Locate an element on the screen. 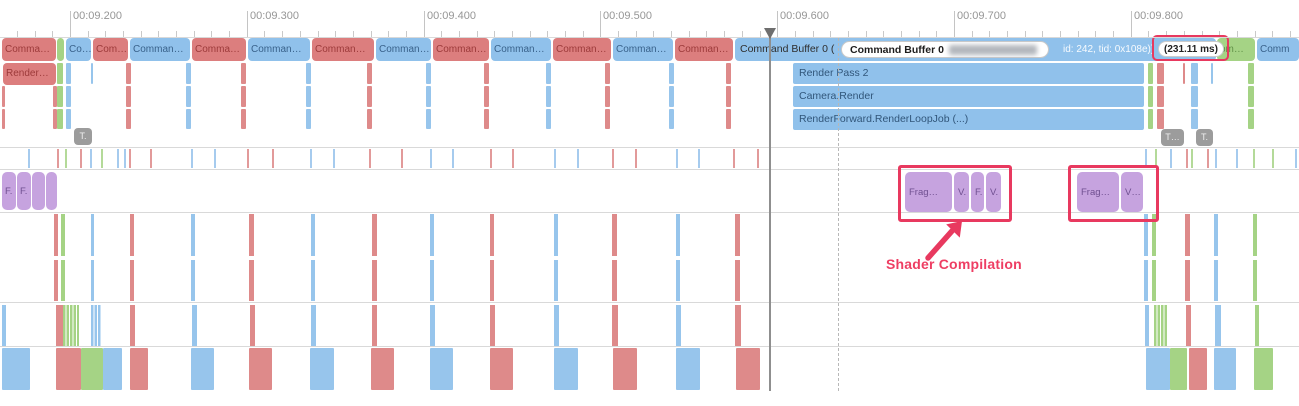 This screenshot has height=406, width=1299. playhead-line is located at coordinates (770, 210).